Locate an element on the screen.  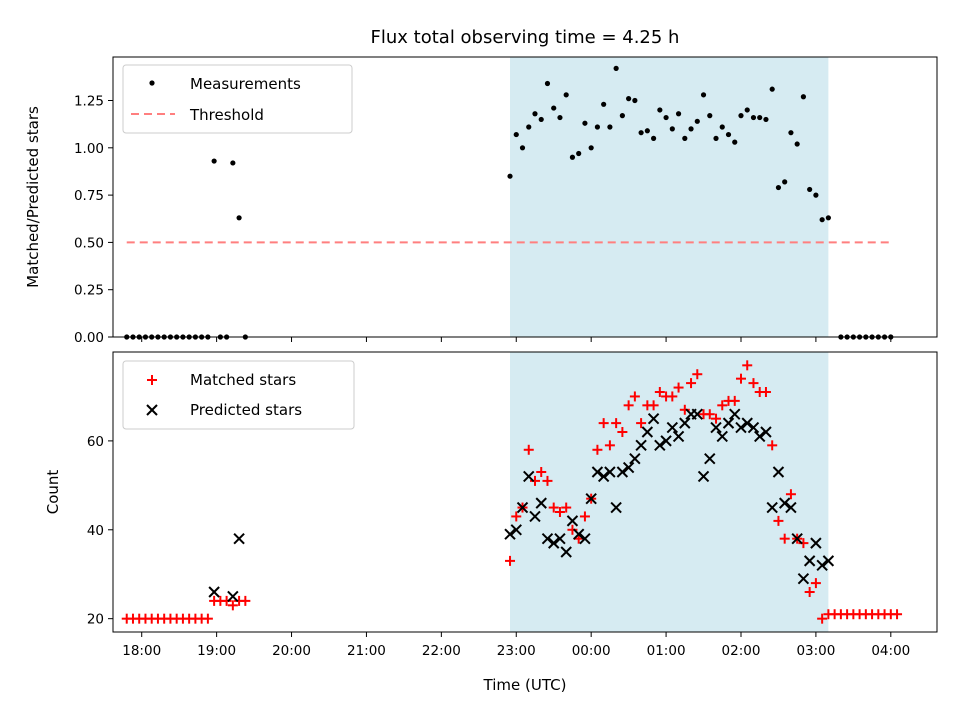
legend-measurements-marker is located at coordinates (152, 83).